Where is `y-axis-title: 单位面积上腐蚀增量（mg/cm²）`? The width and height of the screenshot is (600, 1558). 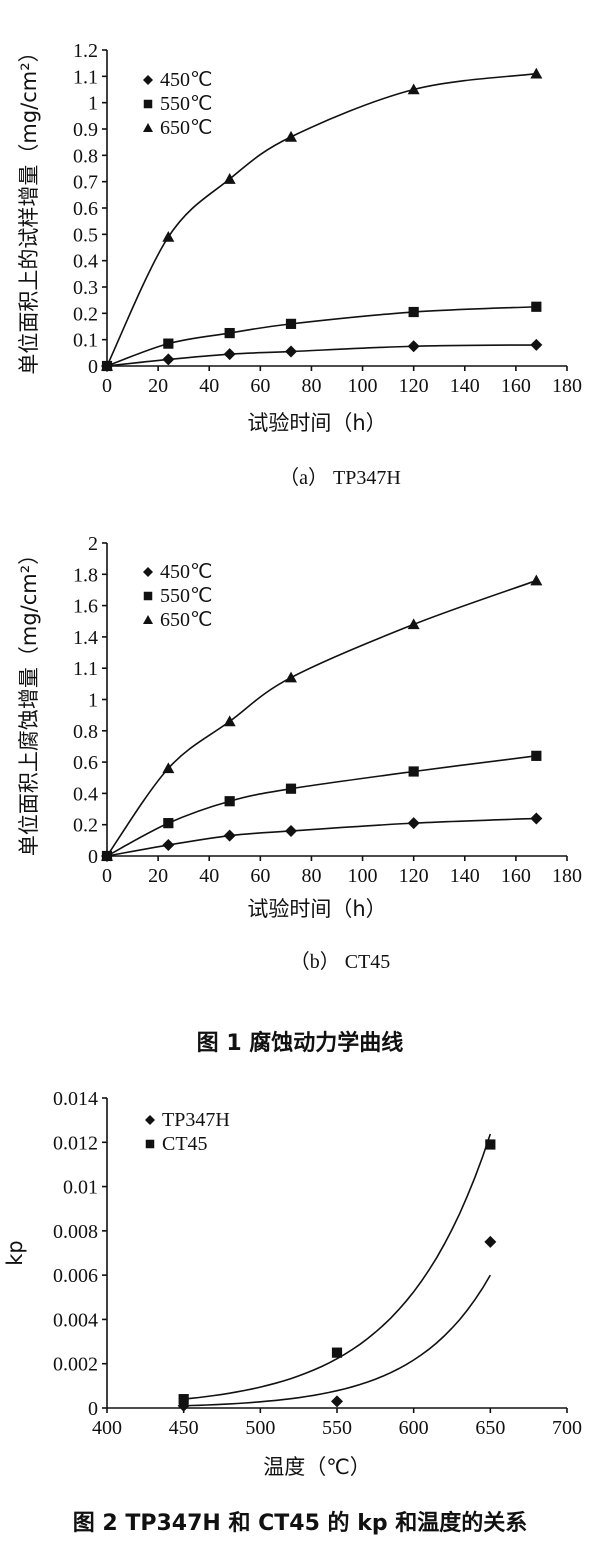 y-axis-title: 单位面积上腐蚀增量（mg/cm²） is located at coordinates (29, 700).